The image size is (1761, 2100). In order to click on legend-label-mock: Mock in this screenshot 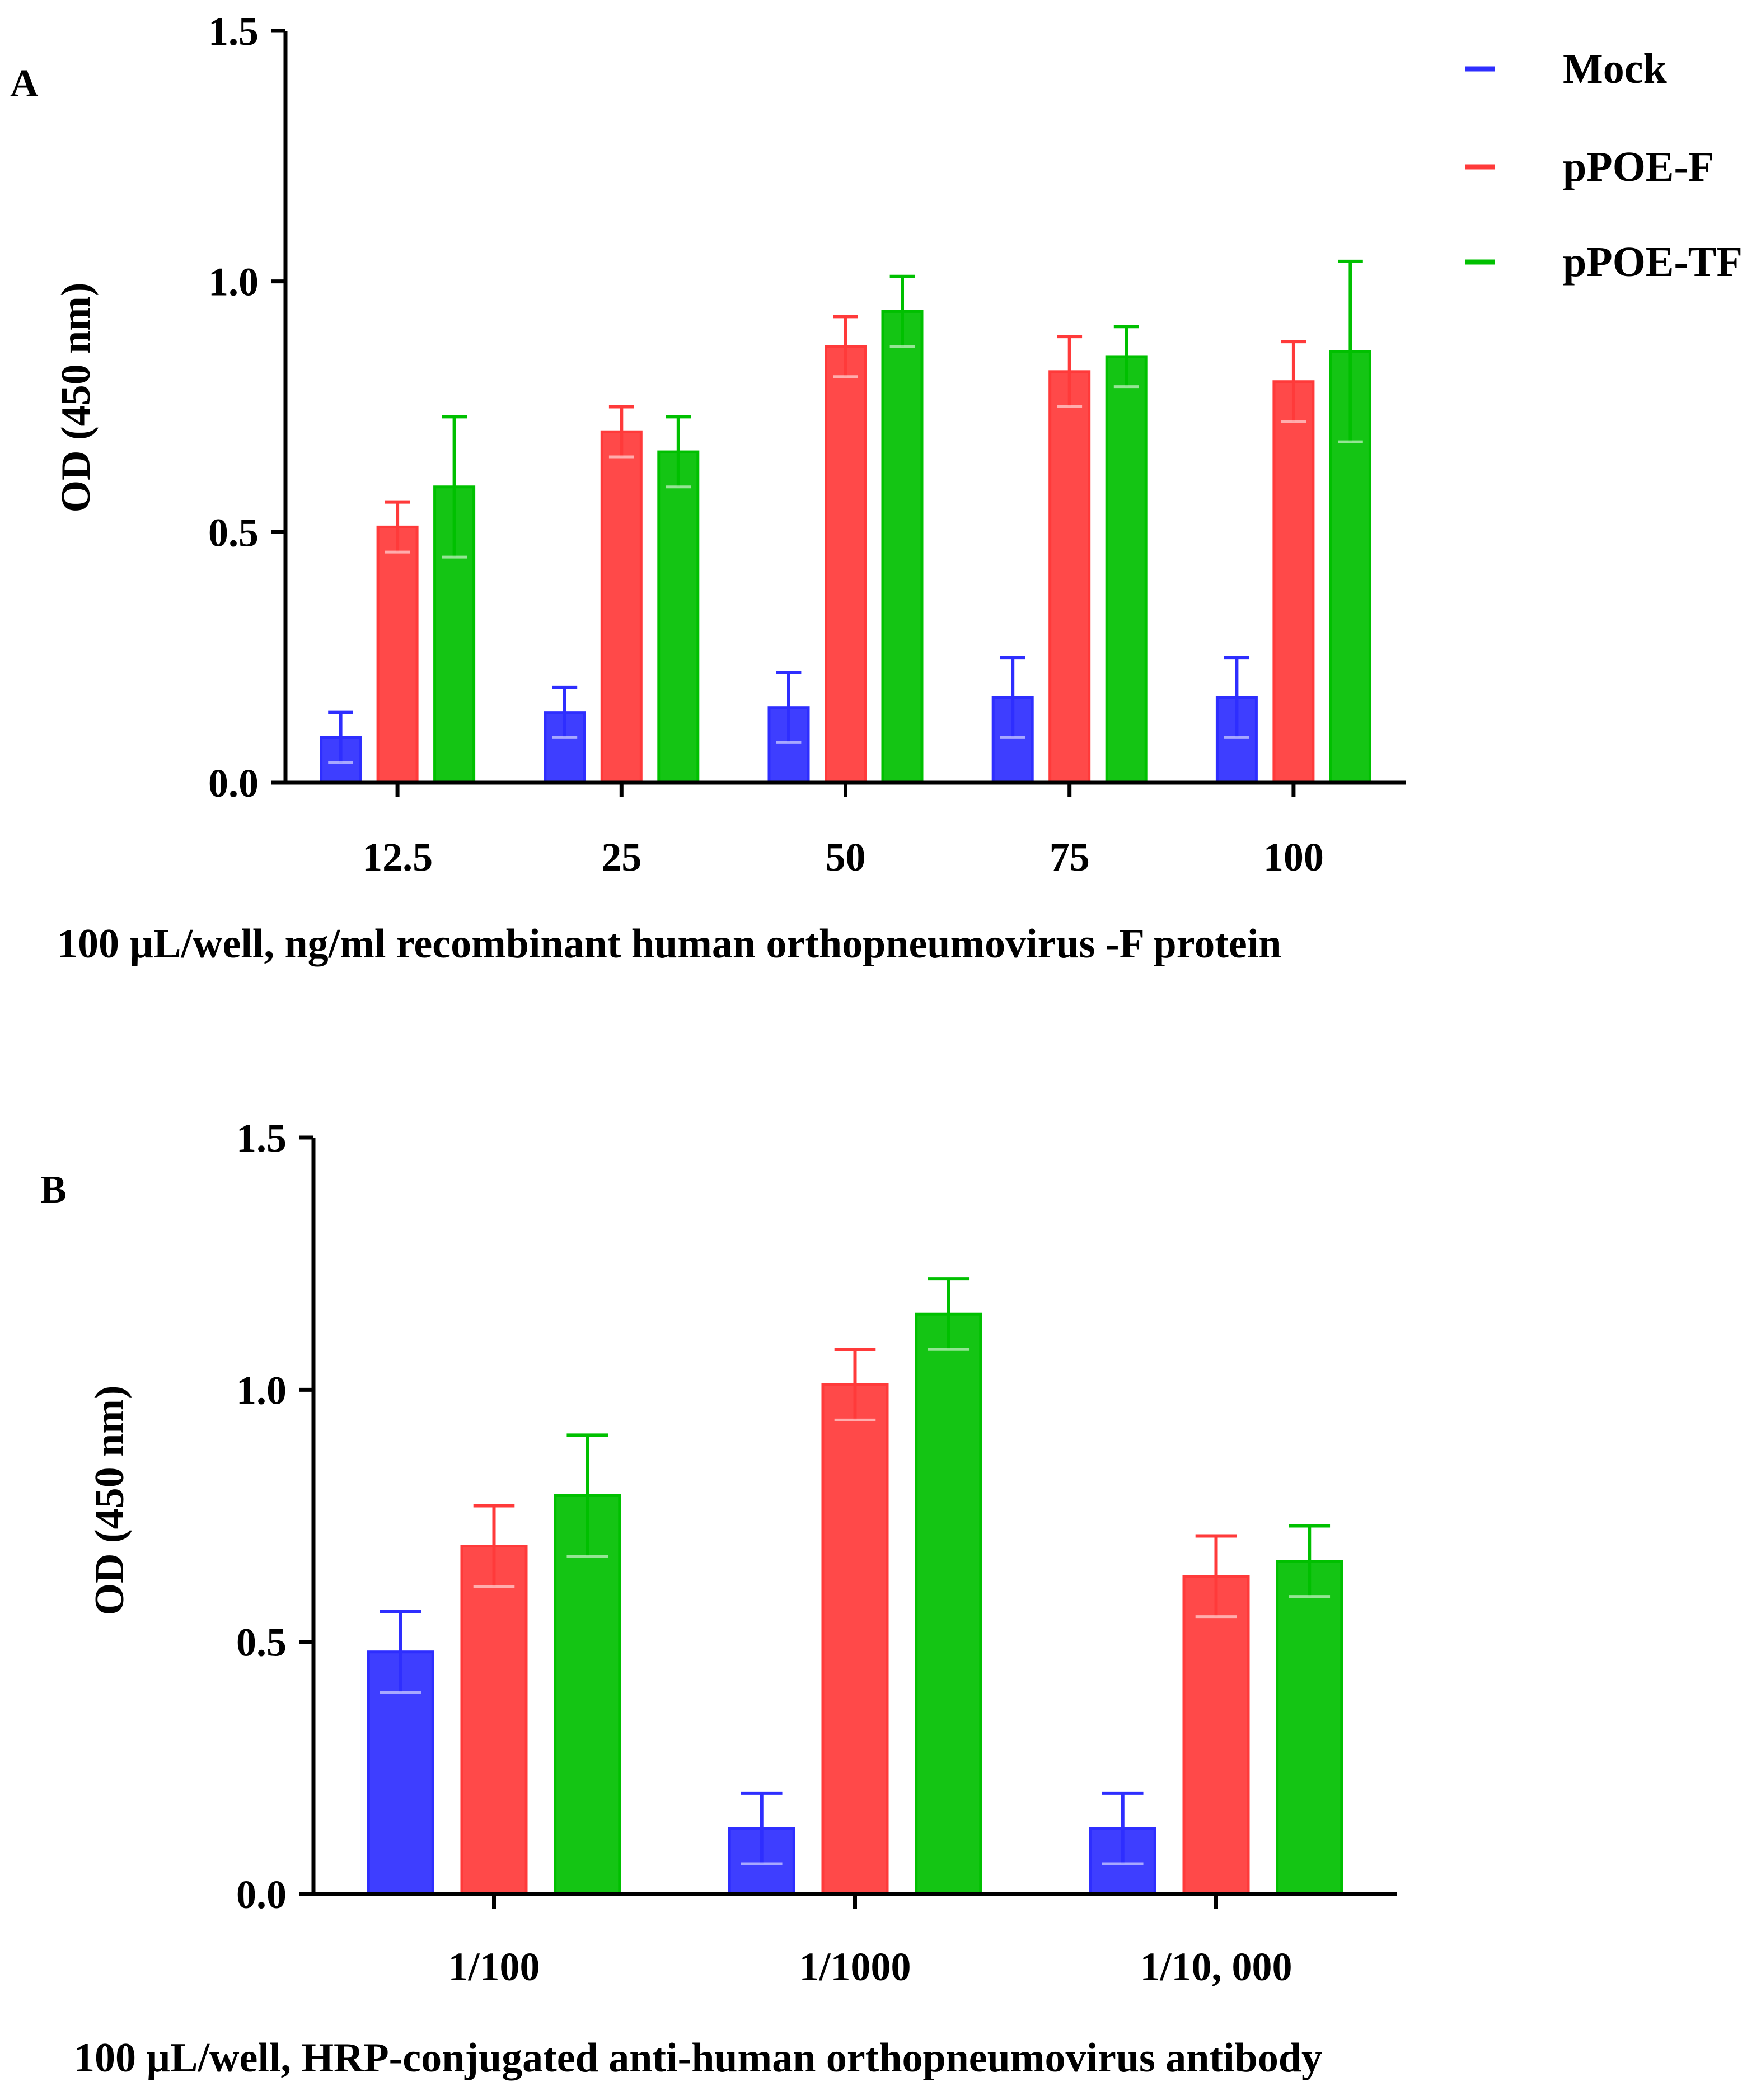, I will do `click(1615, 68)`.